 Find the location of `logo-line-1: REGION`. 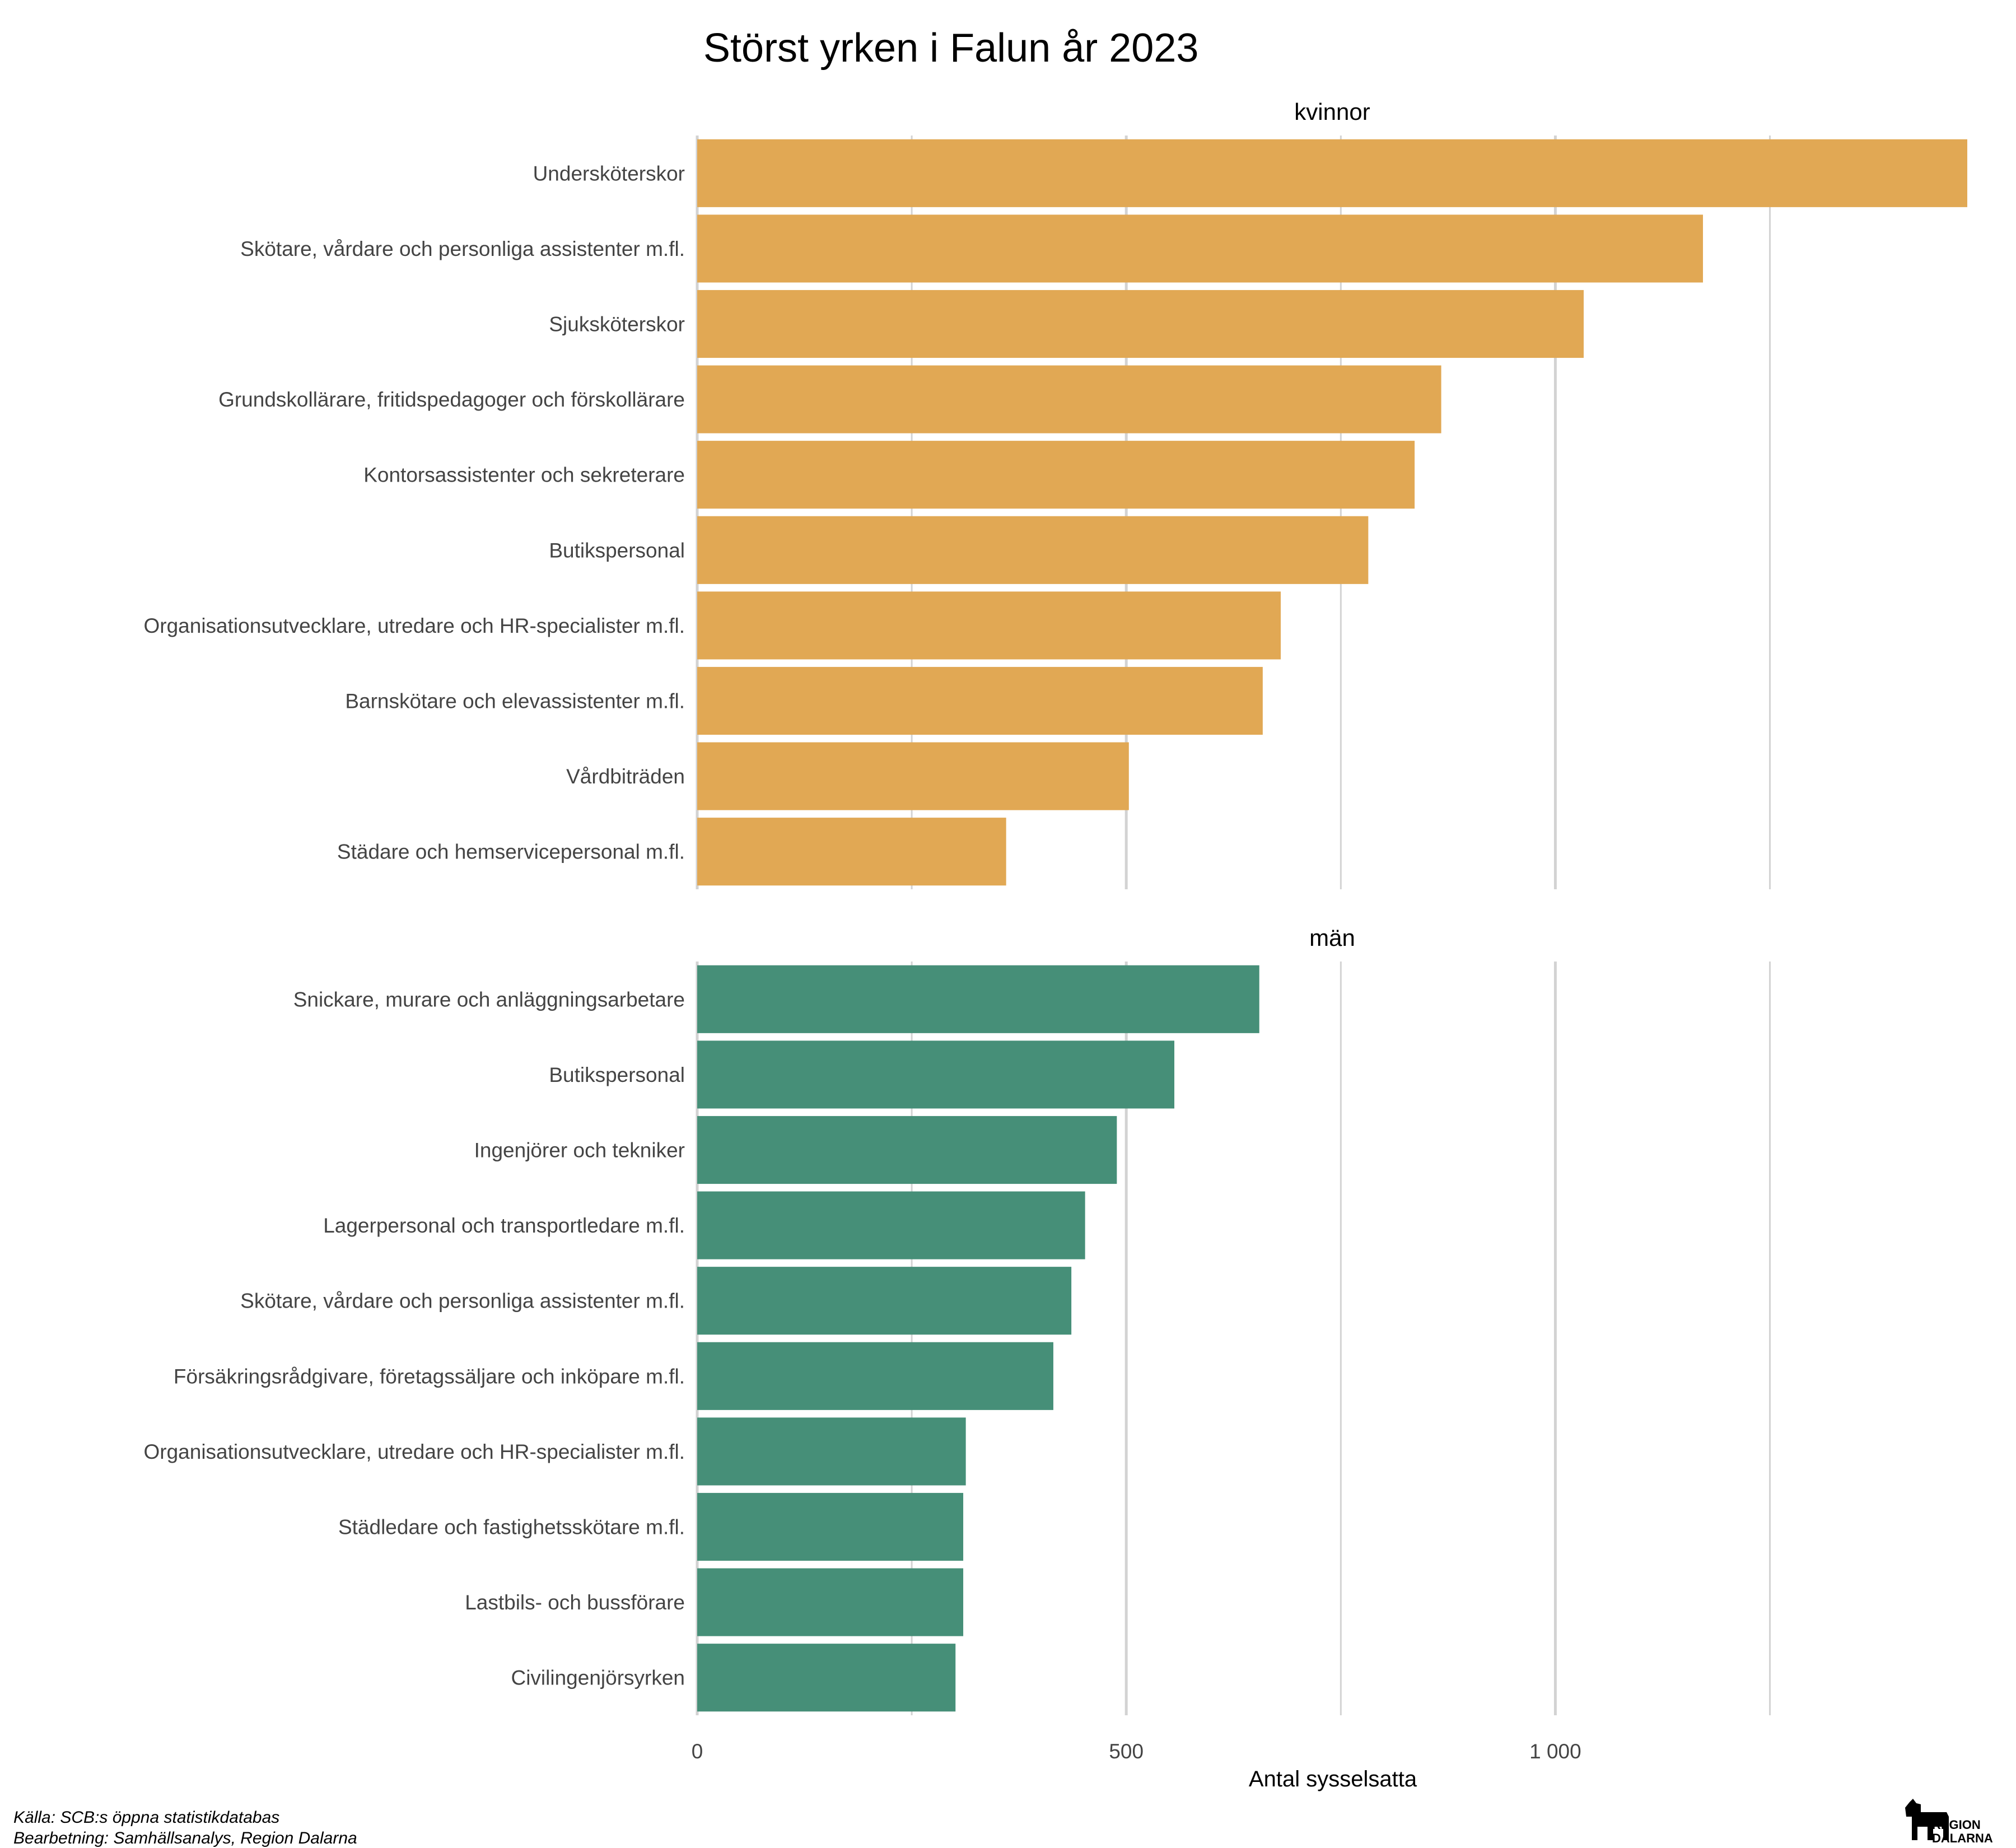

logo-line-1: REGION is located at coordinates (1957, 1825).